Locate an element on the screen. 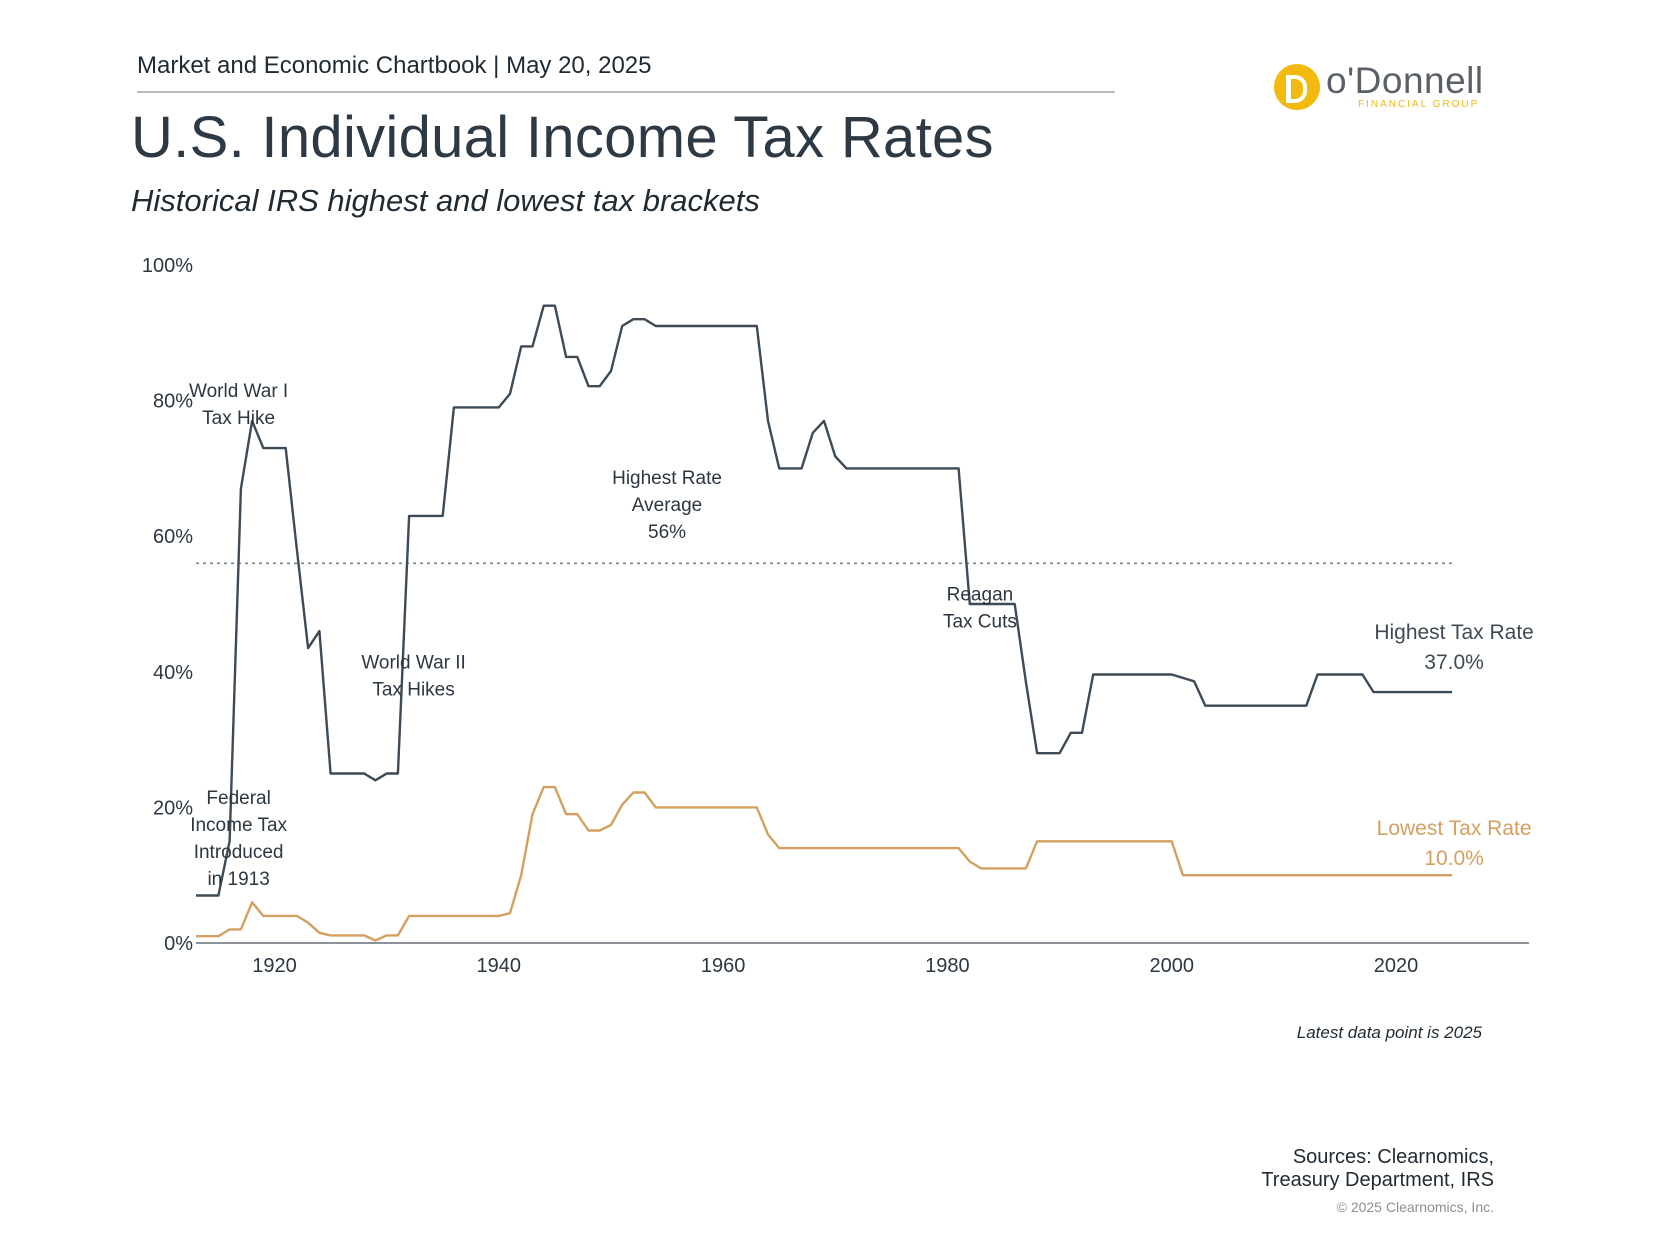 The width and height of the screenshot is (1656, 1241). x-tick-label: 1920 is located at coordinates (274, 966).